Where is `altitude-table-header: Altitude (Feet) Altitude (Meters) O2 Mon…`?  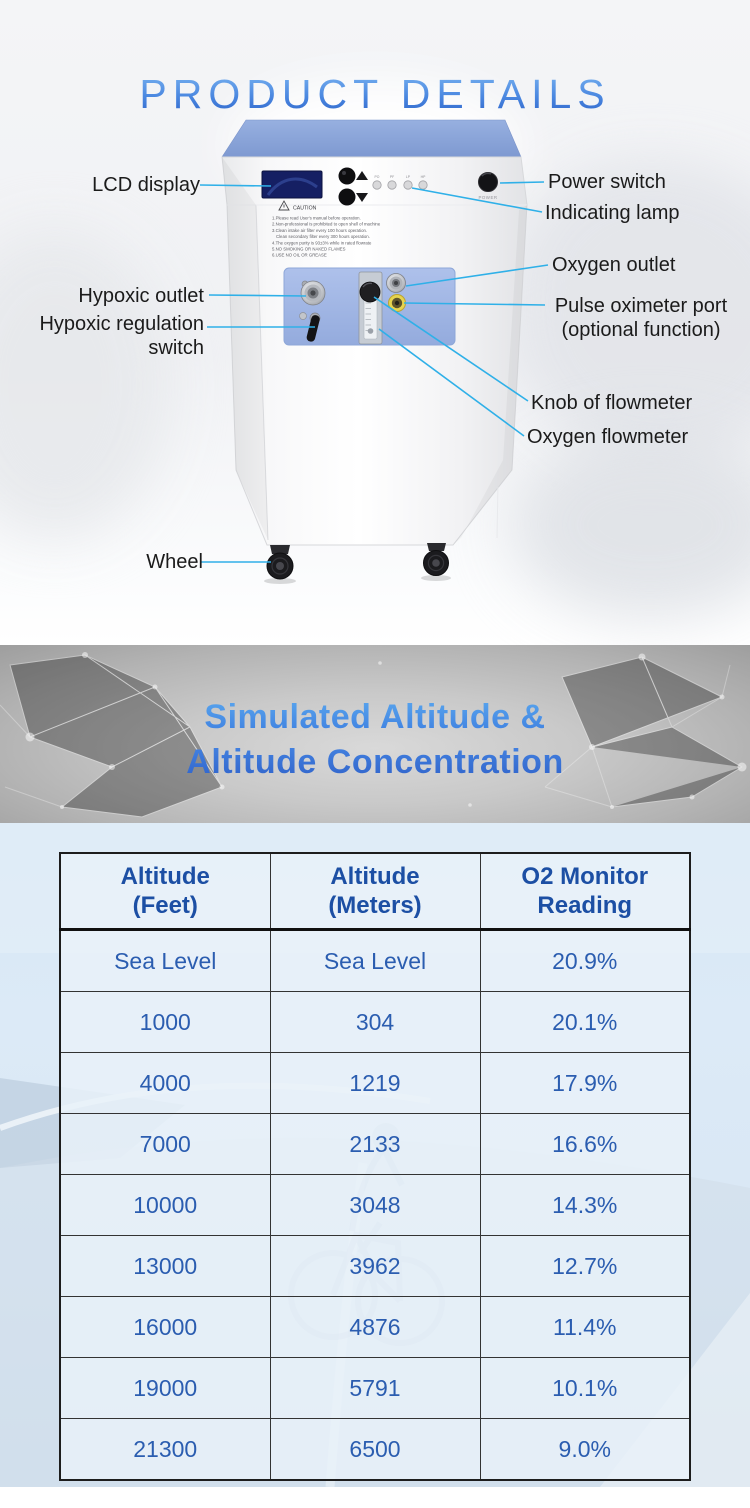 altitude-table-header: Altitude (Feet) Altitude (Meters) O2 Mon… is located at coordinates (375, 891).